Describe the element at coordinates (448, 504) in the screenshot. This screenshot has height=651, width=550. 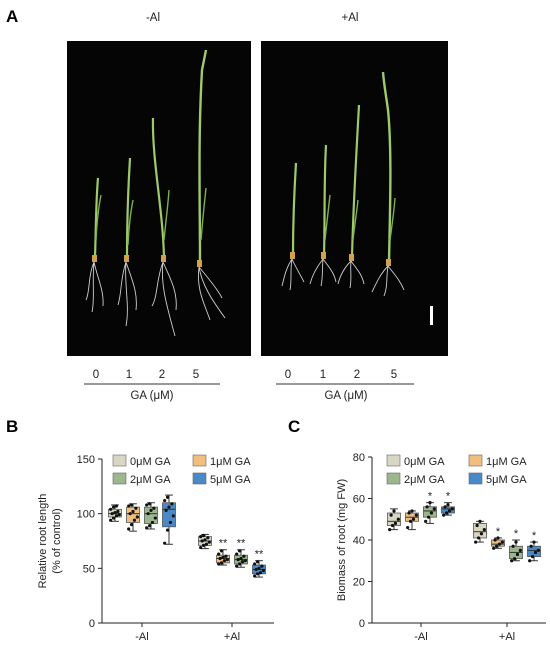
I see `box-5-m-ga-minus-al: *` at that location.